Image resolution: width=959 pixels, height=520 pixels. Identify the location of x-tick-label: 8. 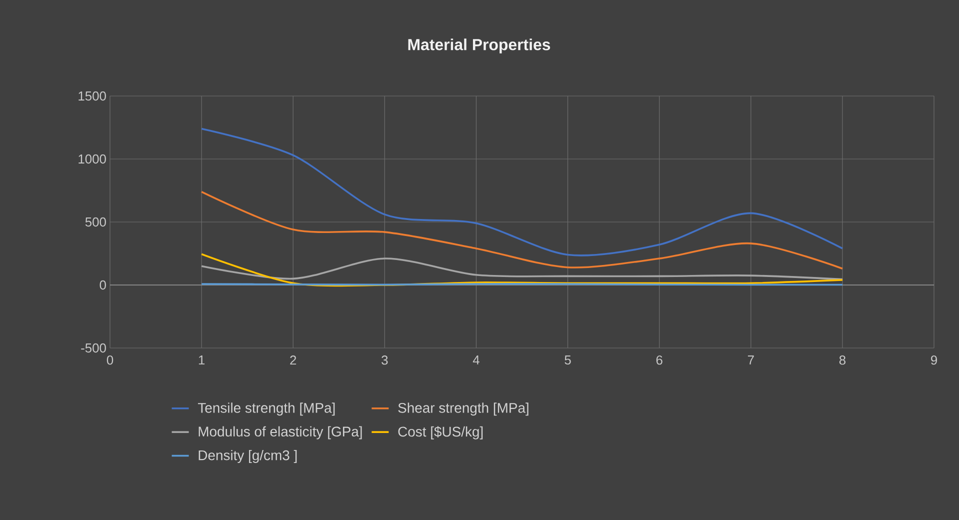
(842, 360).